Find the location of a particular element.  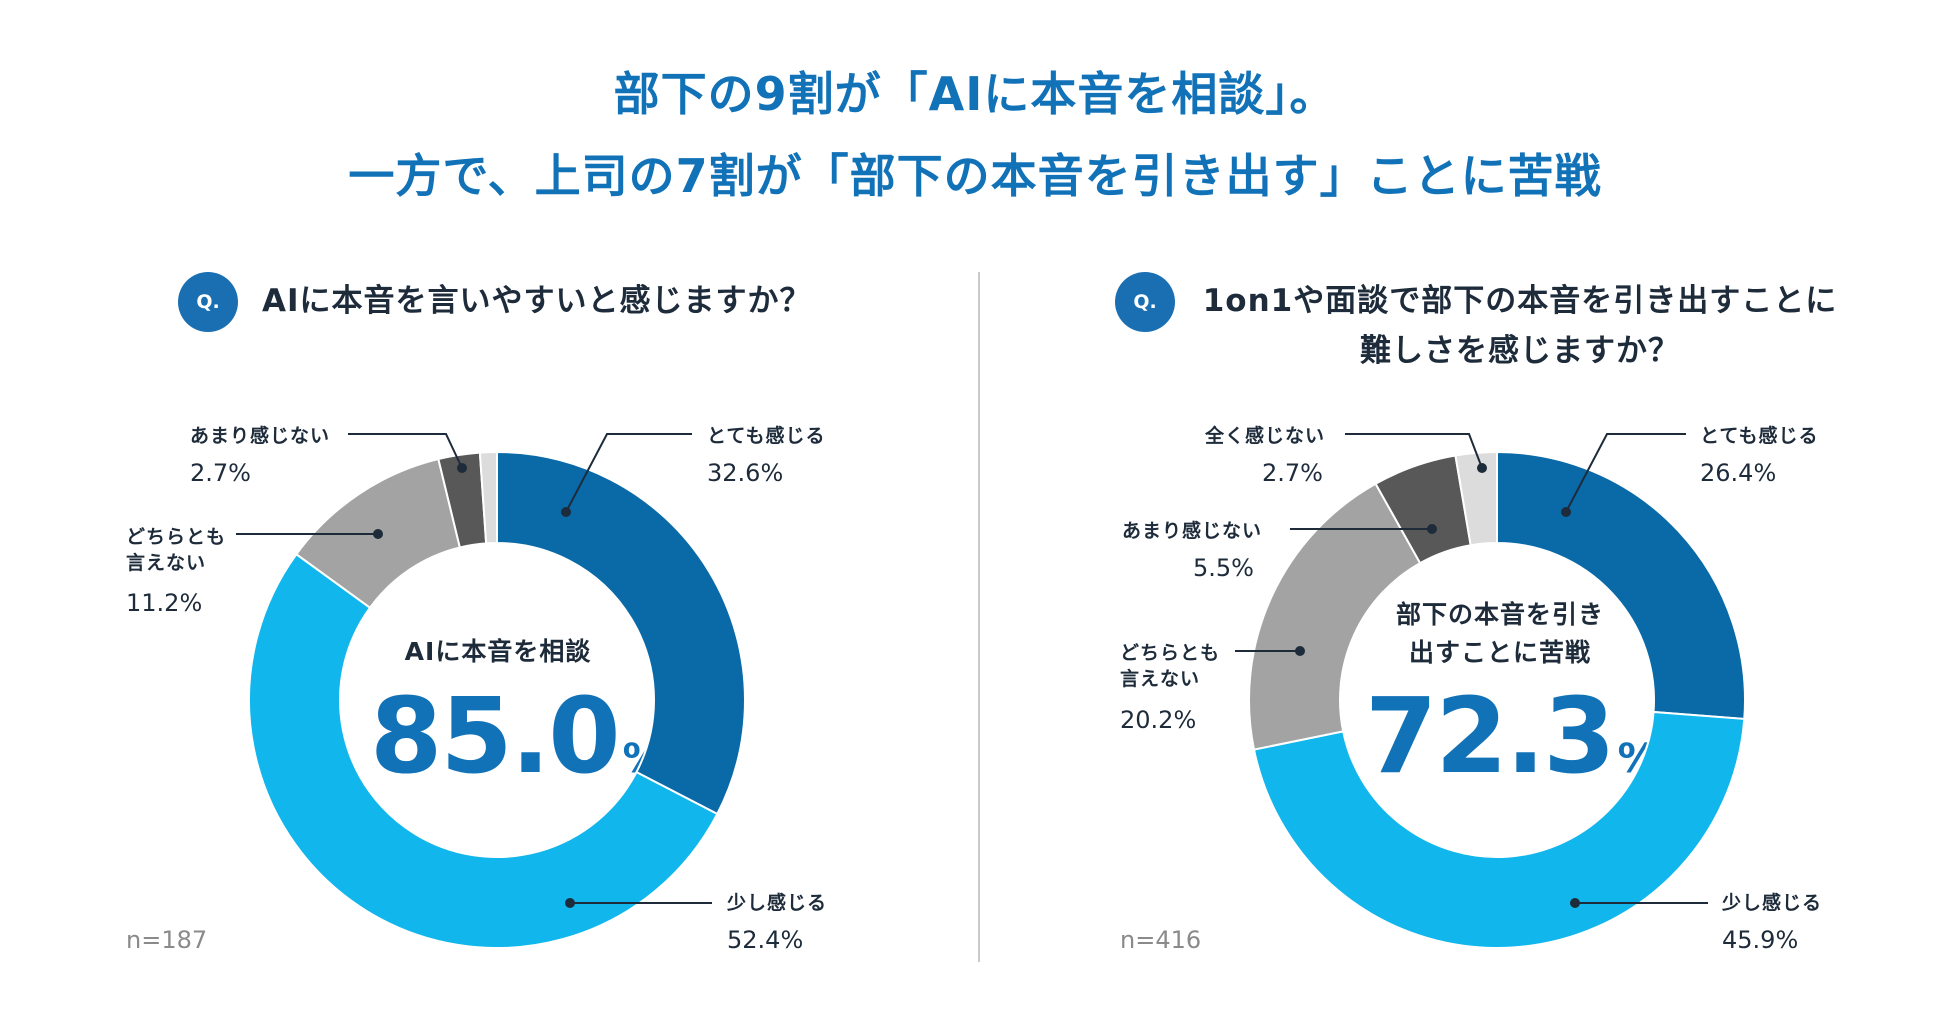

donut-slice-left-not-at-all is located at coordinates (488, 497).